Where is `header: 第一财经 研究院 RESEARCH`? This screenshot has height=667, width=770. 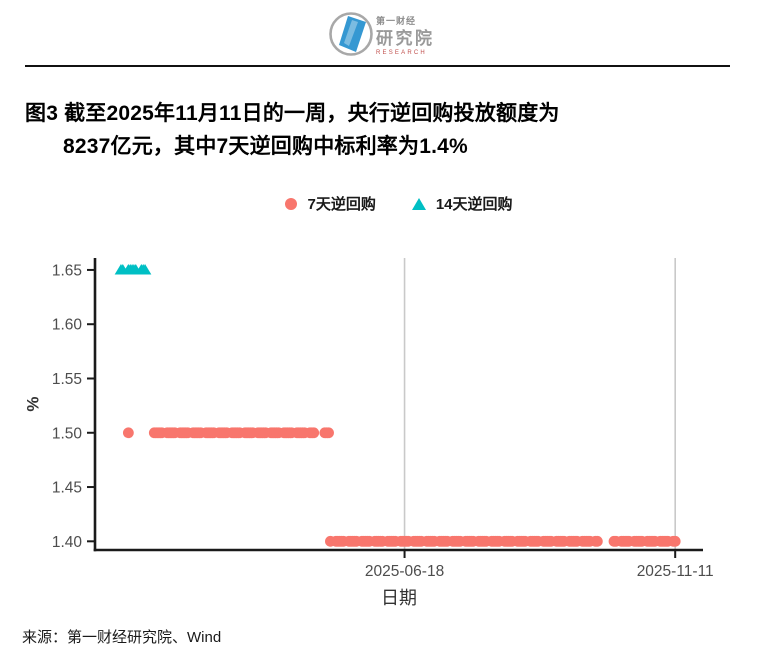
header: 第一财经 研究院 RESEARCH is located at coordinates (385, 34).